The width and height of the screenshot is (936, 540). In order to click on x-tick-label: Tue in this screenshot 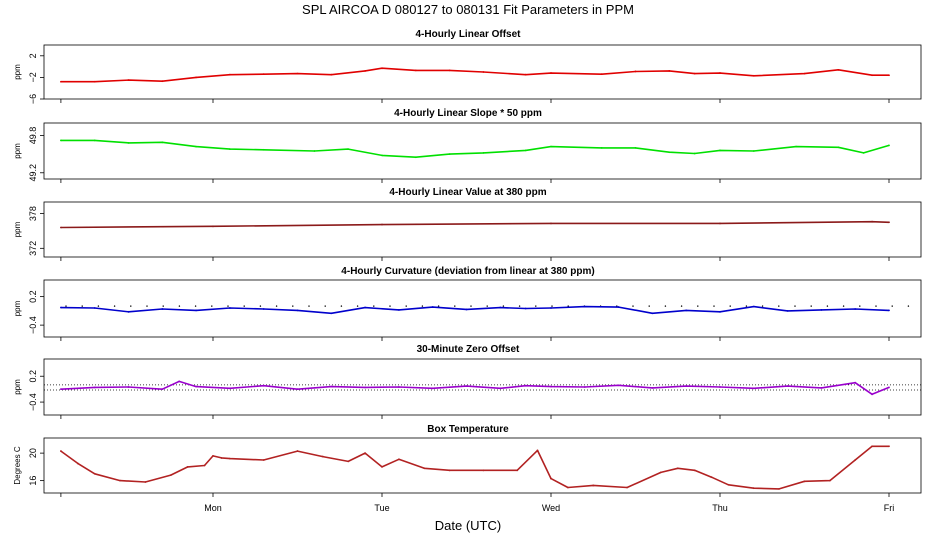, I will do `click(381, 508)`.